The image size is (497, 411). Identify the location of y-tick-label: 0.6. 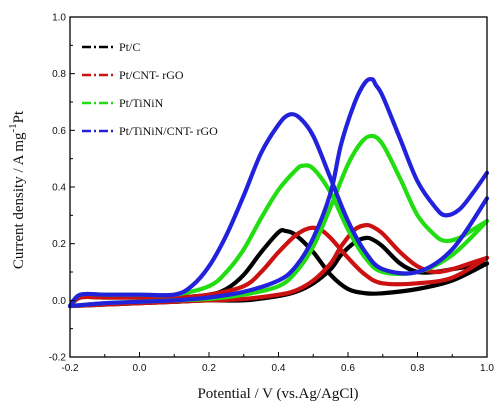
(59, 131).